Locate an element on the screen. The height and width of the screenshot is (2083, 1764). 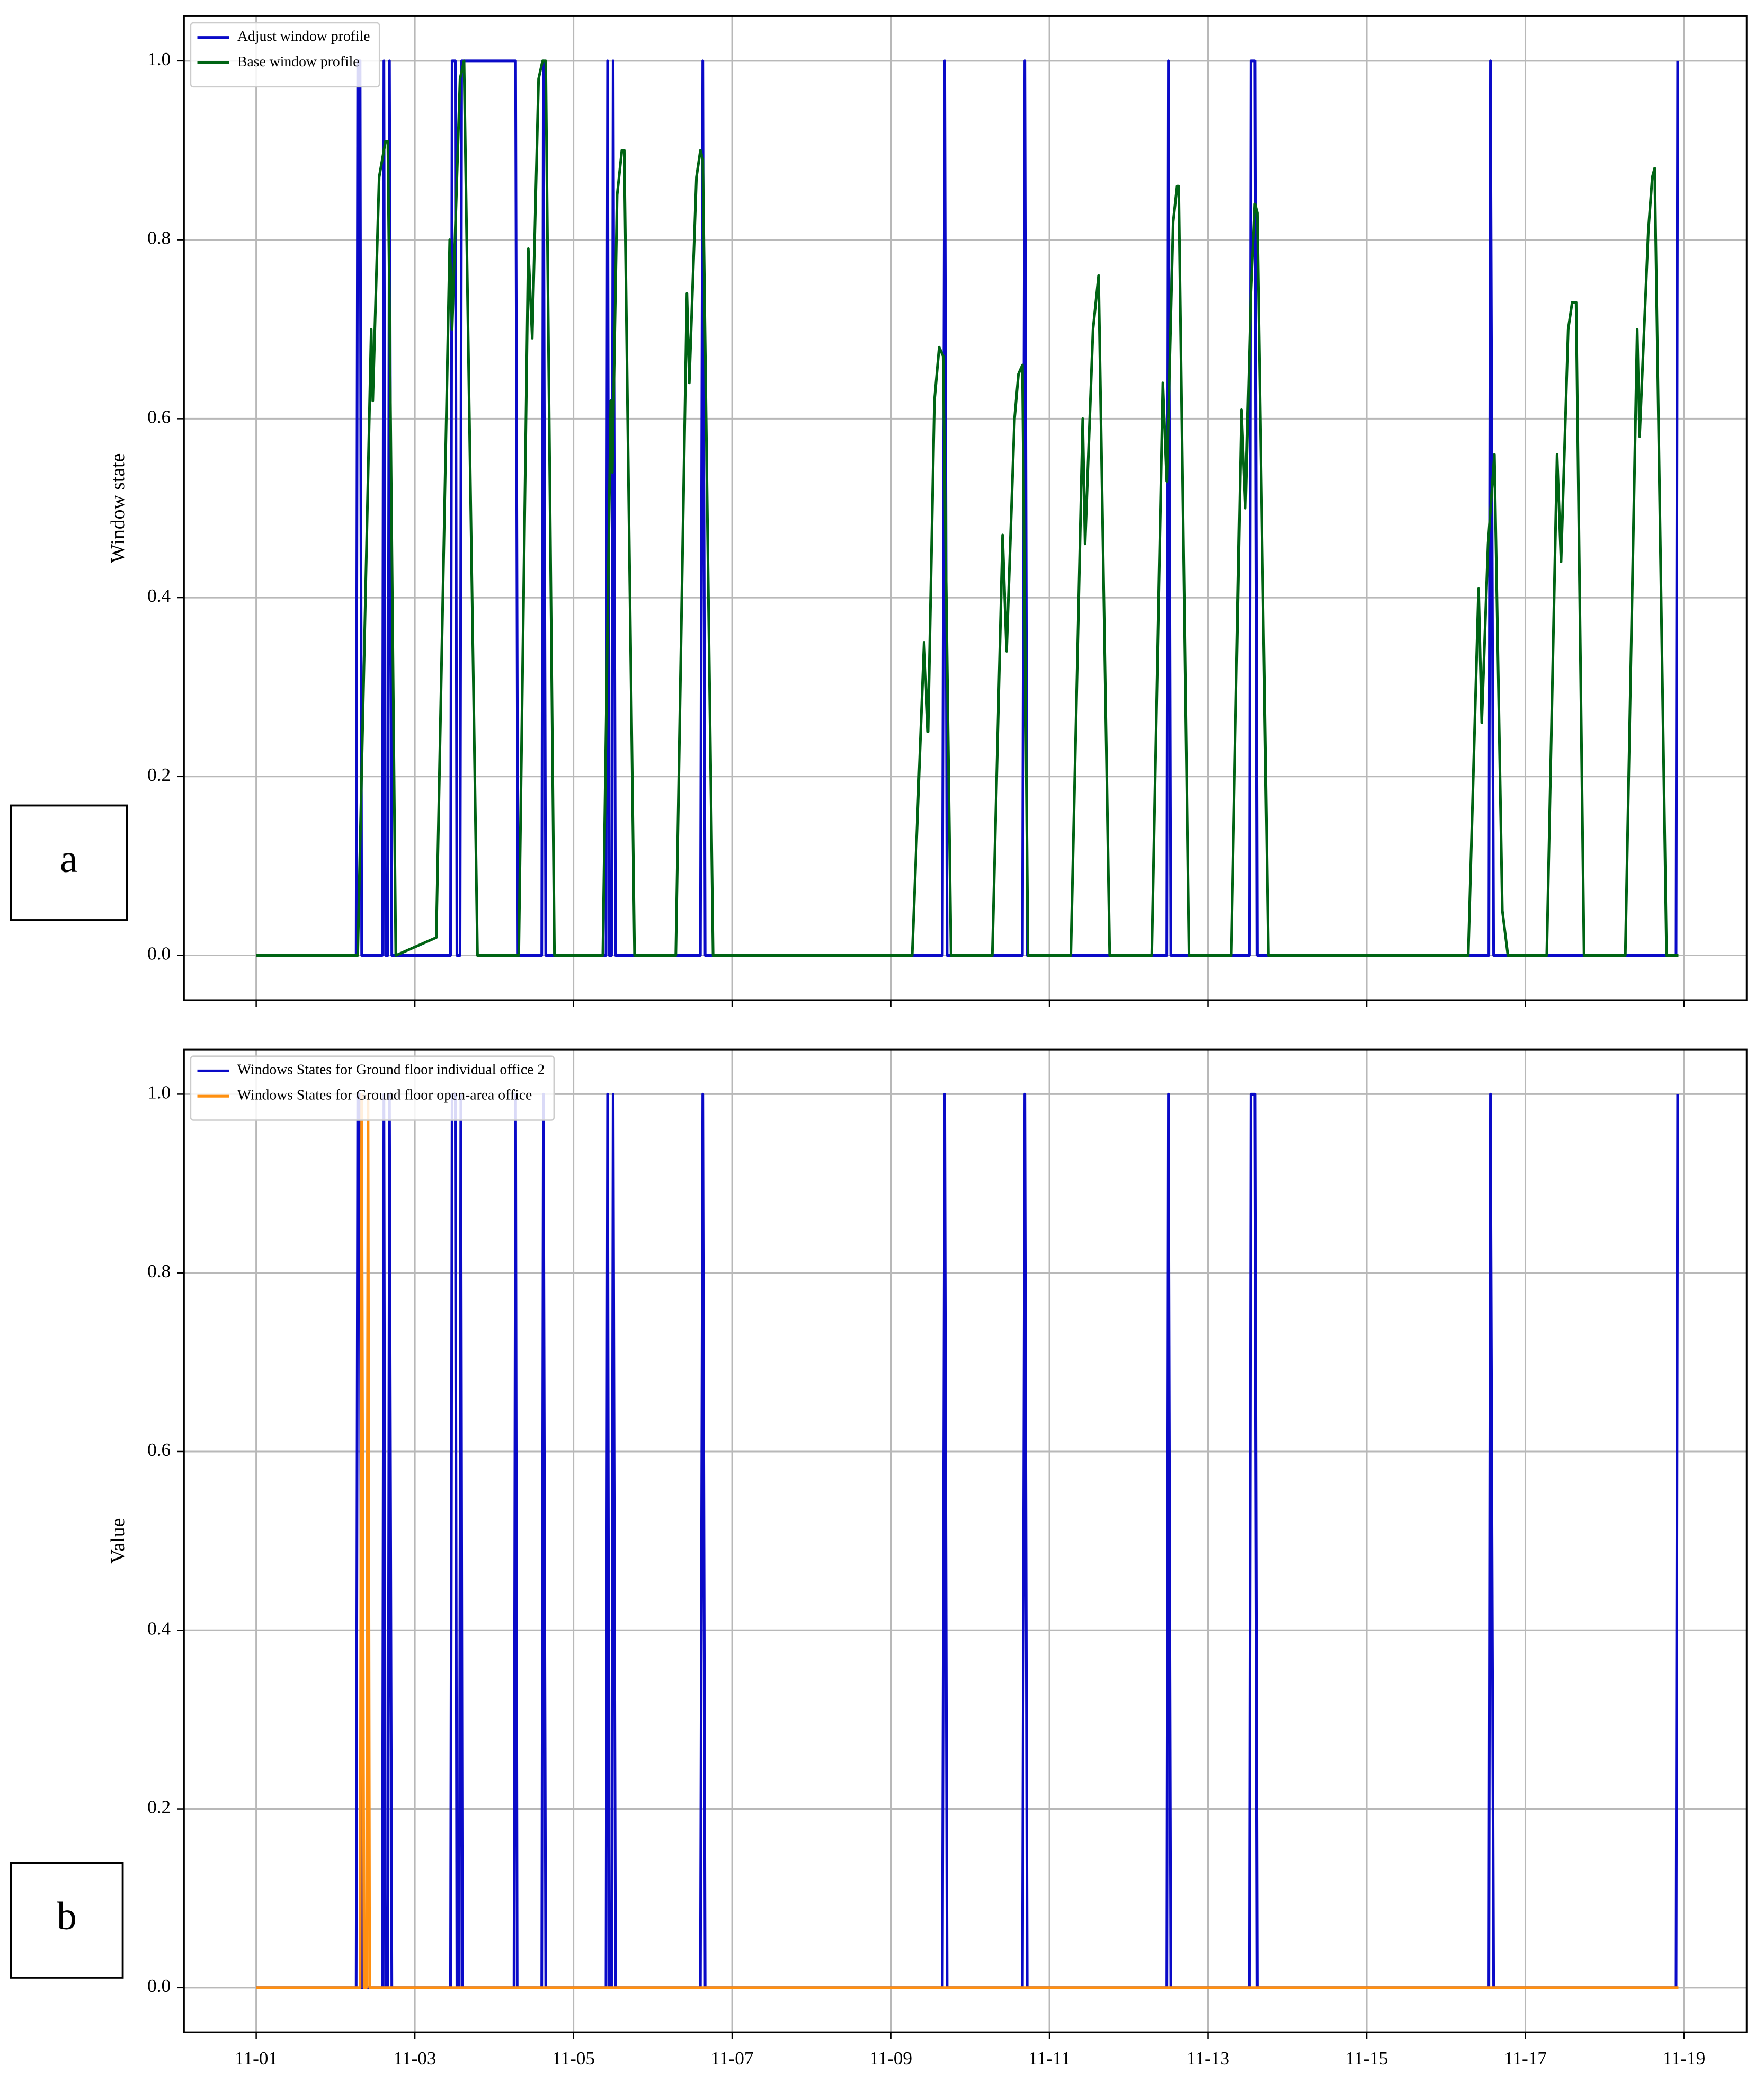
x-tick-label: 11-19 is located at coordinates (1685, 2058).